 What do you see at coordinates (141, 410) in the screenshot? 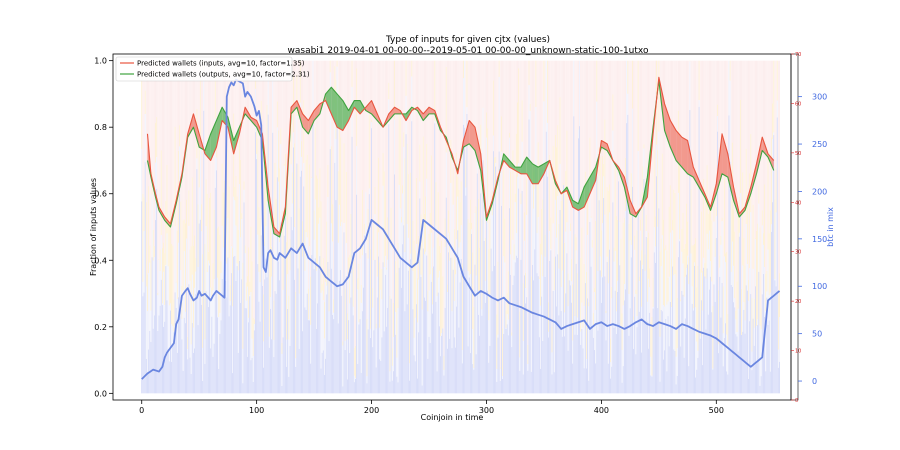
I see `x-tick-label: 0` at bounding box center [141, 410].